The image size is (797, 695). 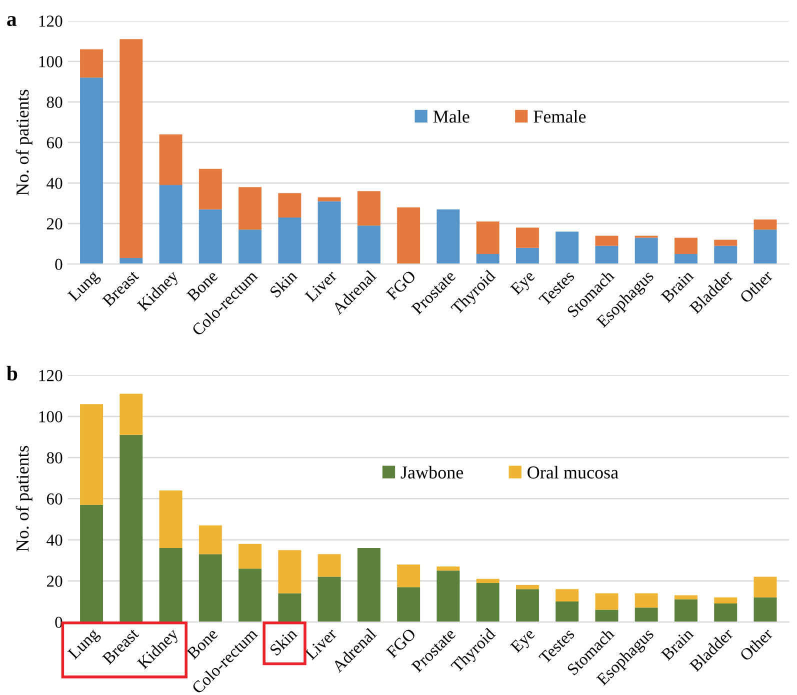 What do you see at coordinates (560, 116) in the screenshot?
I see `legend-label: Female` at bounding box center [560, 116].